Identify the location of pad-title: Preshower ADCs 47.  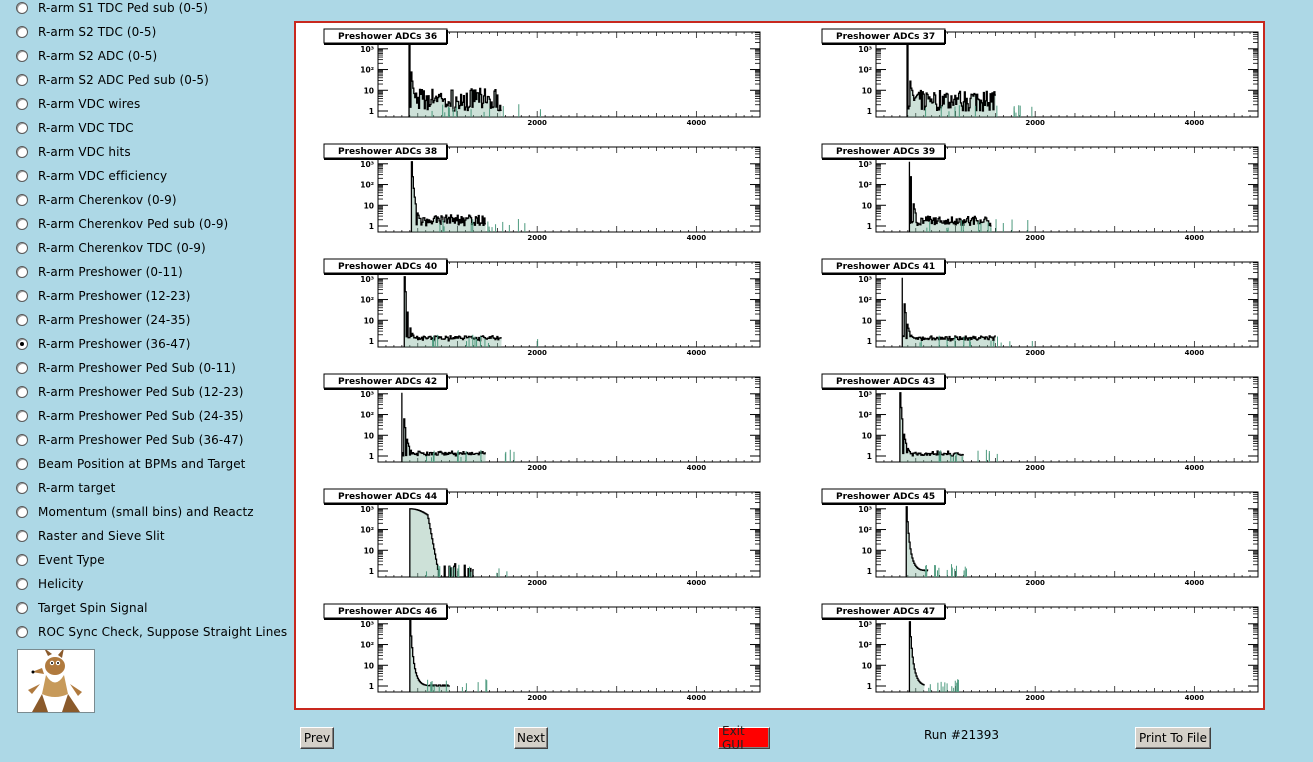
(883, 611).